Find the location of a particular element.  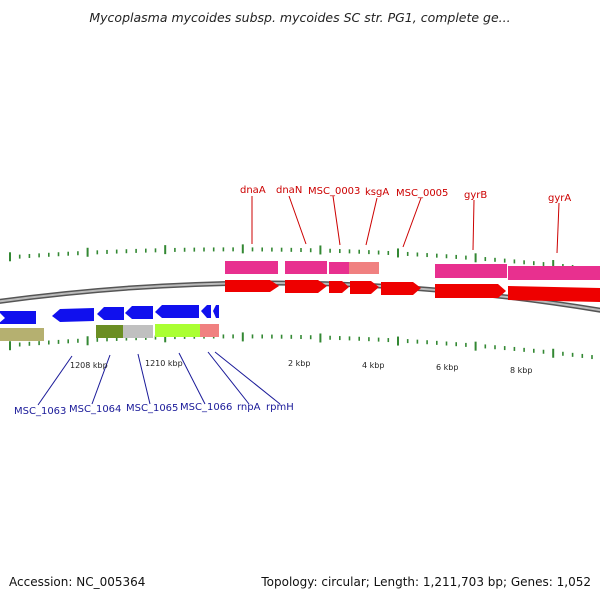

cds-arrow-msc1065a is located at coordinates (110, 313).